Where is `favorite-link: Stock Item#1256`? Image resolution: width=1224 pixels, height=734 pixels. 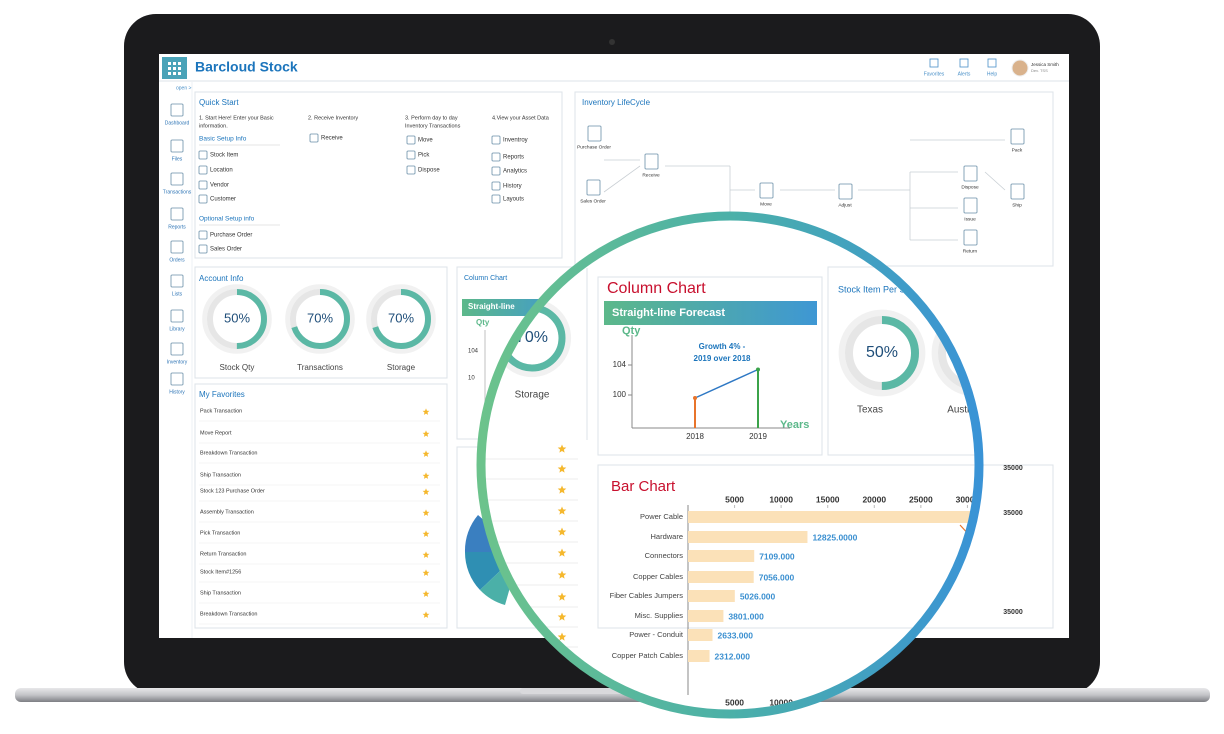
favorite-link: Stock Item#1256 is located at coordinates (220, 572).